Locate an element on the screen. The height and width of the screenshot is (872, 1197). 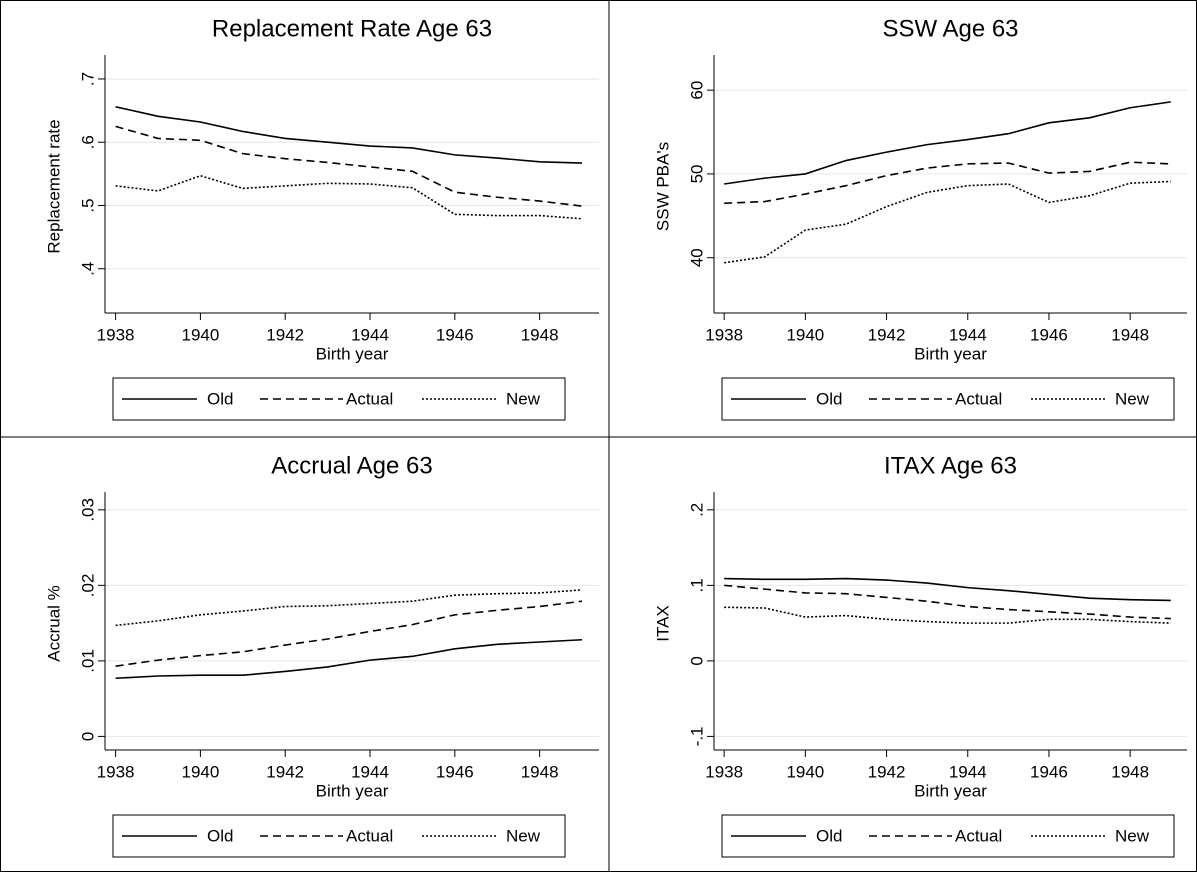
y-tick-label: 40 is located at coordinates (696, 257).